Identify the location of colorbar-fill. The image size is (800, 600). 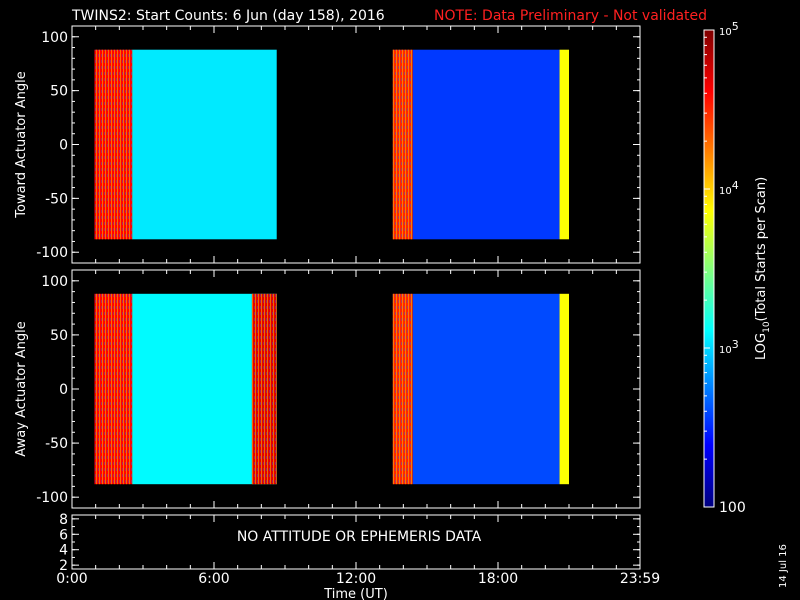
(709, 268).